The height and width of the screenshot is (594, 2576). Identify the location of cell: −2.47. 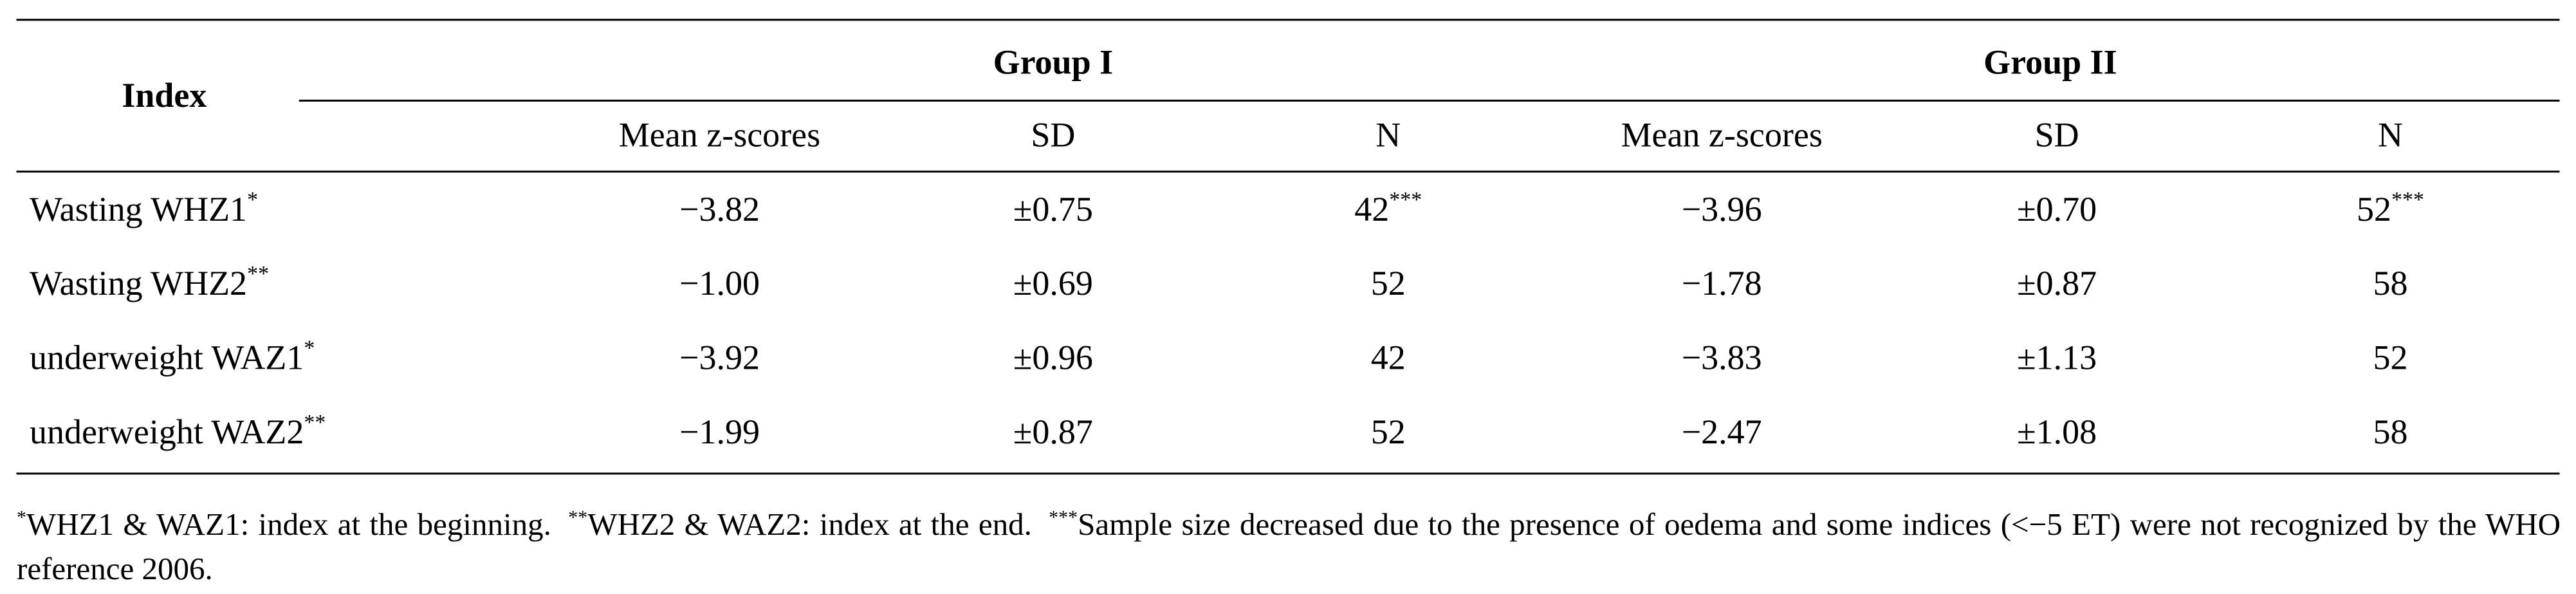
(1722, 432).